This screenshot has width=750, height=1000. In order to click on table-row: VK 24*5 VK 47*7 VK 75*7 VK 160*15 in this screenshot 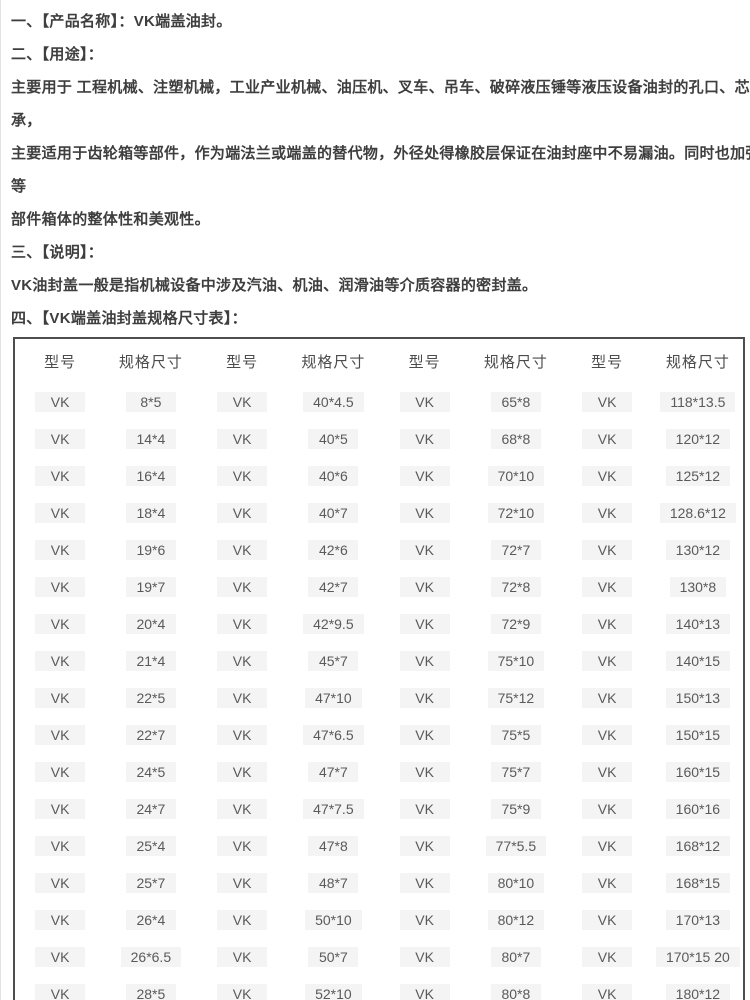, I will do `click(379, 771)`.